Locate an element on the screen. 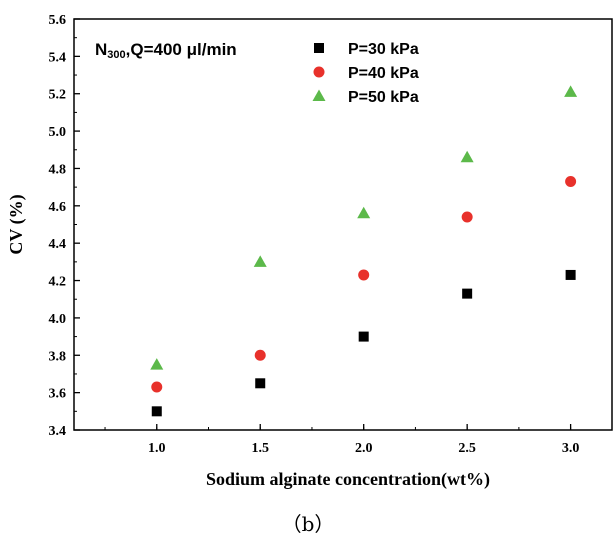  y-tick-label: 3.8 is located at coordinates (58, 356).